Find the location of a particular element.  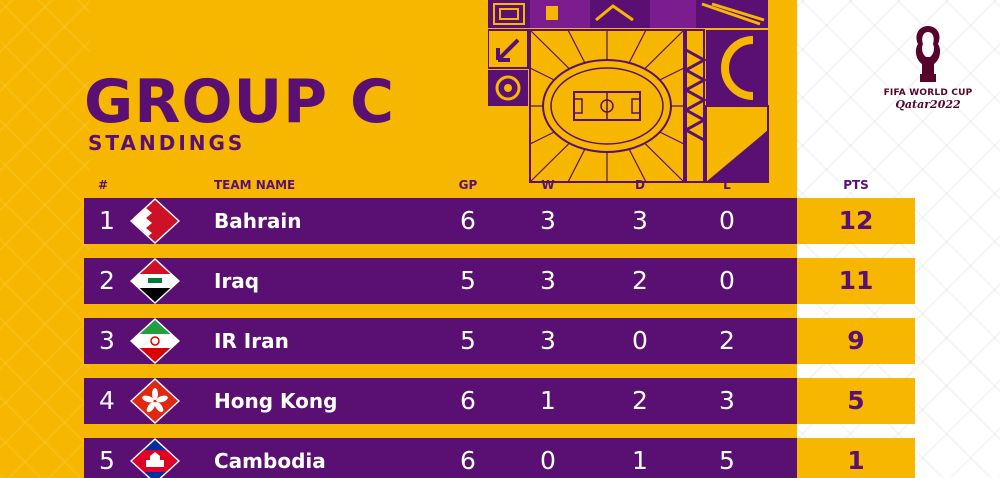

points: 12 is located at coordinates (856, 220).